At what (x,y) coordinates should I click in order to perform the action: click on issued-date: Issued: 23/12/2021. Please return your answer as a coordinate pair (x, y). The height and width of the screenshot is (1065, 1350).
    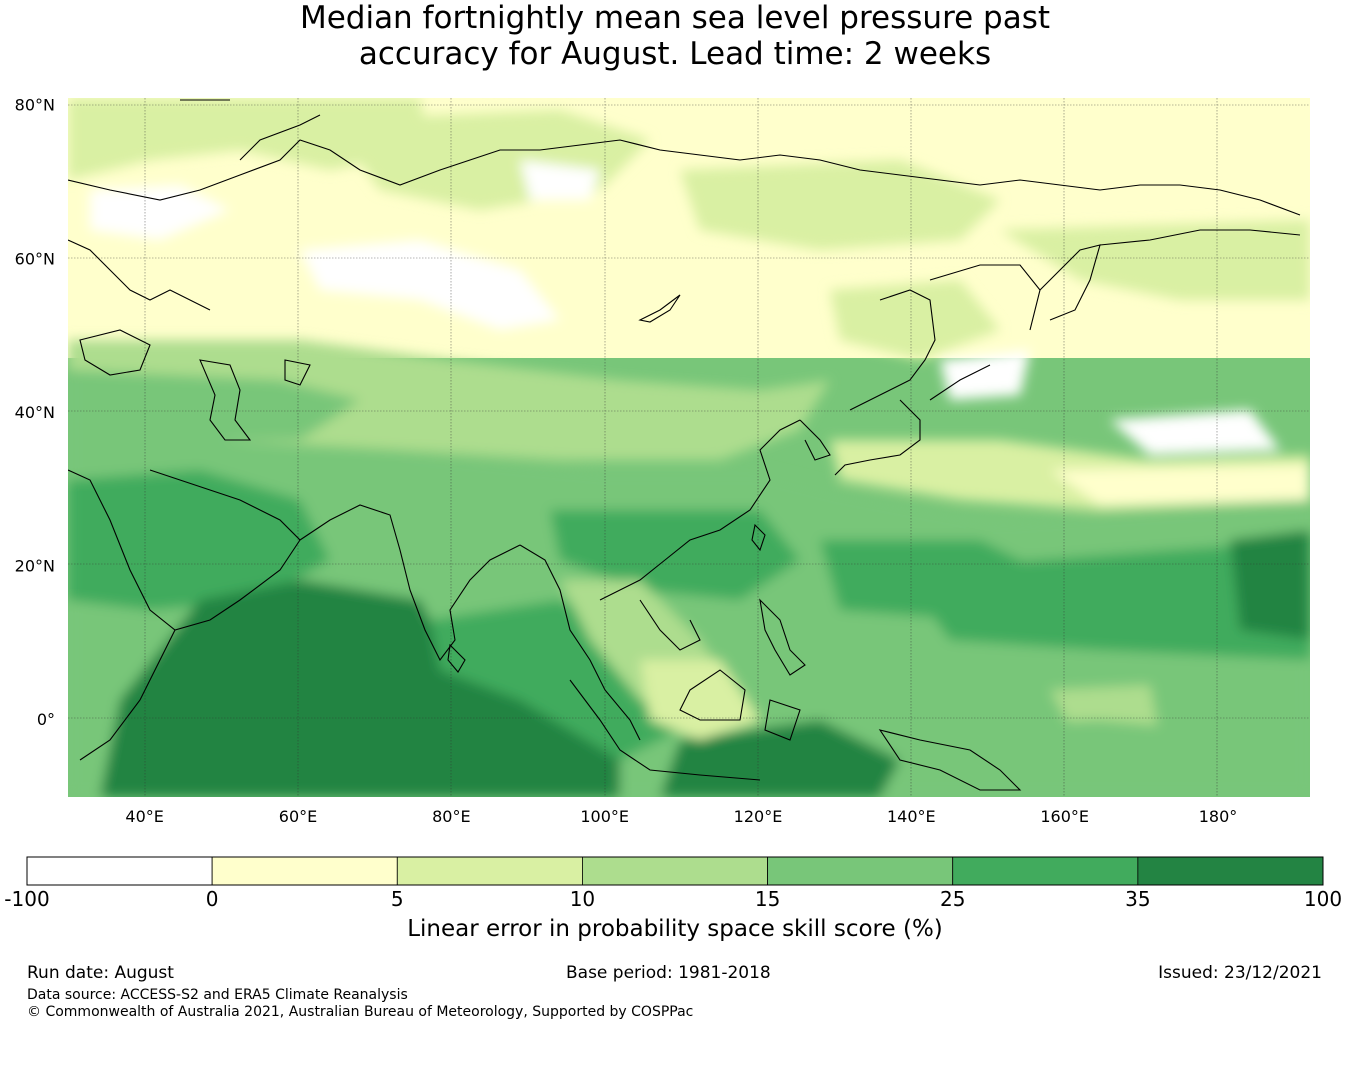
    Looking at the image, I should click on (1240, 973).